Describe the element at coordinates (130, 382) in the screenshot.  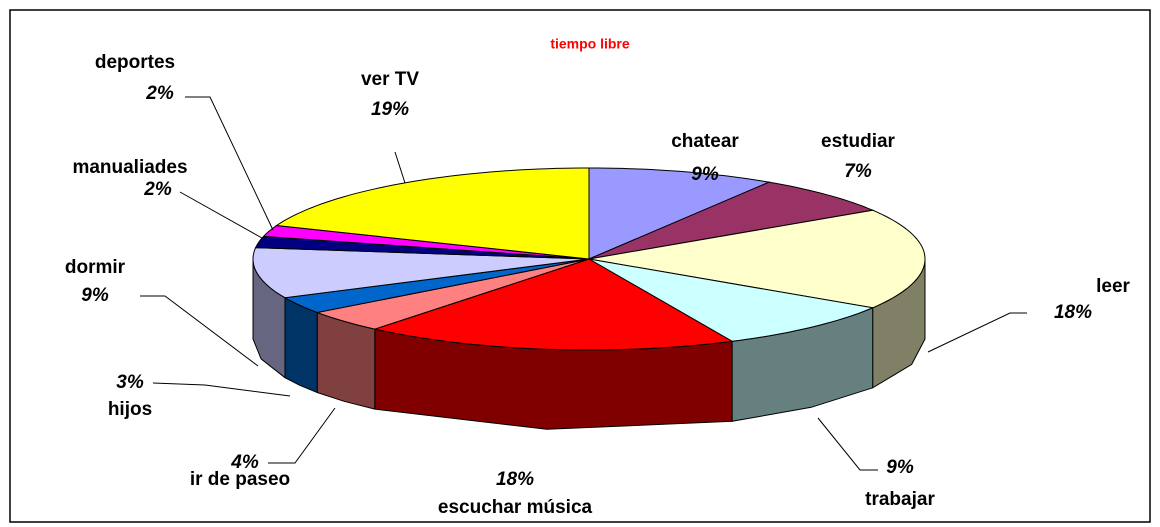
I see `value-label: 3%` at that location.